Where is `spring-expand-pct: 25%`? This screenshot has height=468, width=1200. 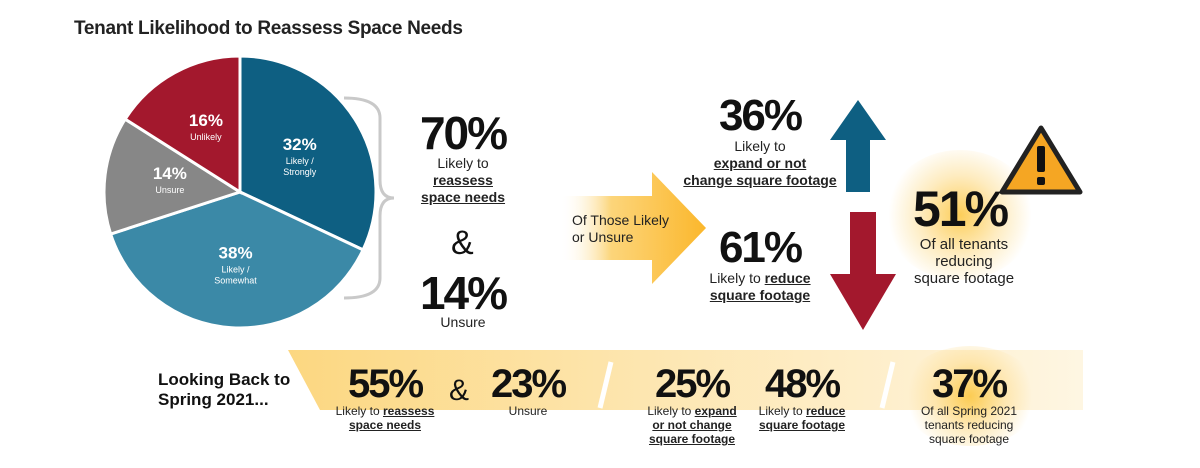
spring-expand-pct: 25% is located at coordinates (692, 384).